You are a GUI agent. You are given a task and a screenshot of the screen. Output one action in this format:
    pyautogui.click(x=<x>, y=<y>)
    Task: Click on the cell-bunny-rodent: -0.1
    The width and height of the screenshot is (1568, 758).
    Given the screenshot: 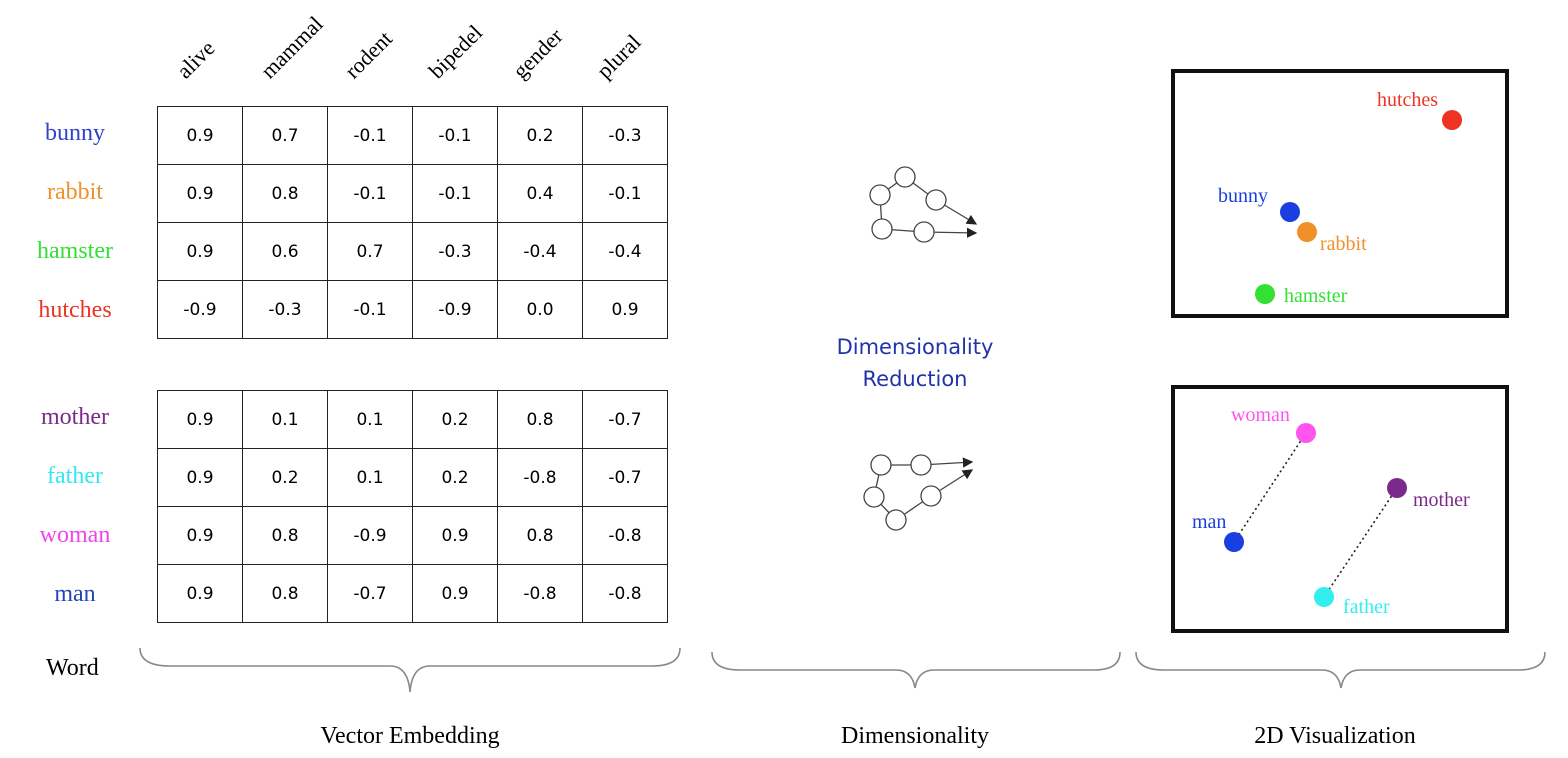 What is the action you would take?
    pyautogui.click(x=370, y=135)
    